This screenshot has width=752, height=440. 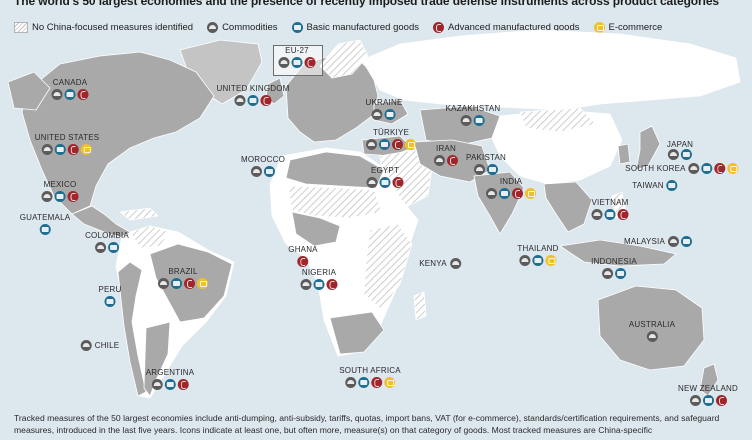 I want to click on country-indonesia: INDONESIA, so click(x=614, y=268).